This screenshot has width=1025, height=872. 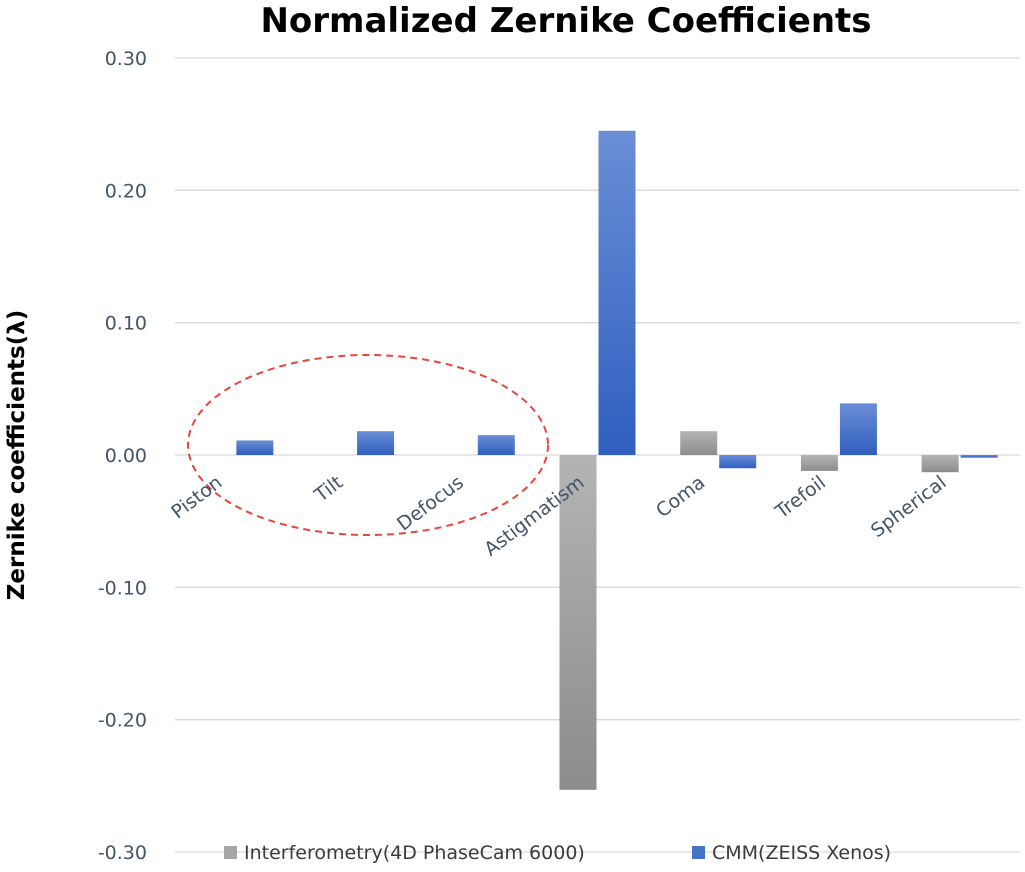 What do you see at coordinates (819, 463) in the screenshot?
I see `bar-interferometry-trefoil` at bounding box center [819, 463].